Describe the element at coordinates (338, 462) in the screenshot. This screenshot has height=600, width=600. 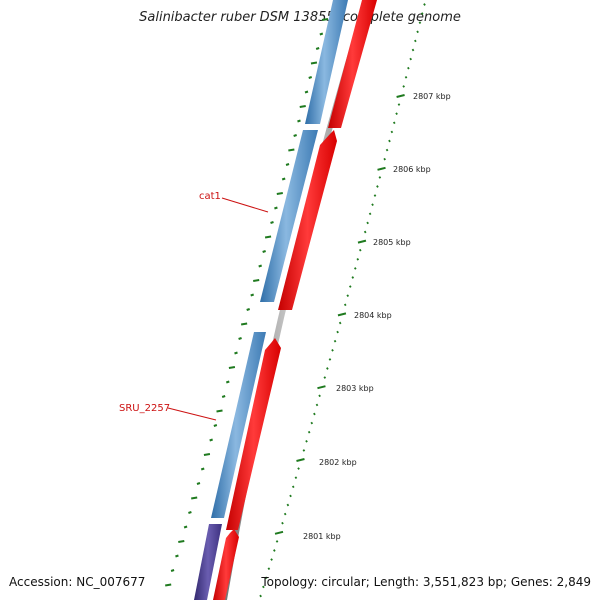
I see `scale-label-2802: 2802 kbp` at that location.